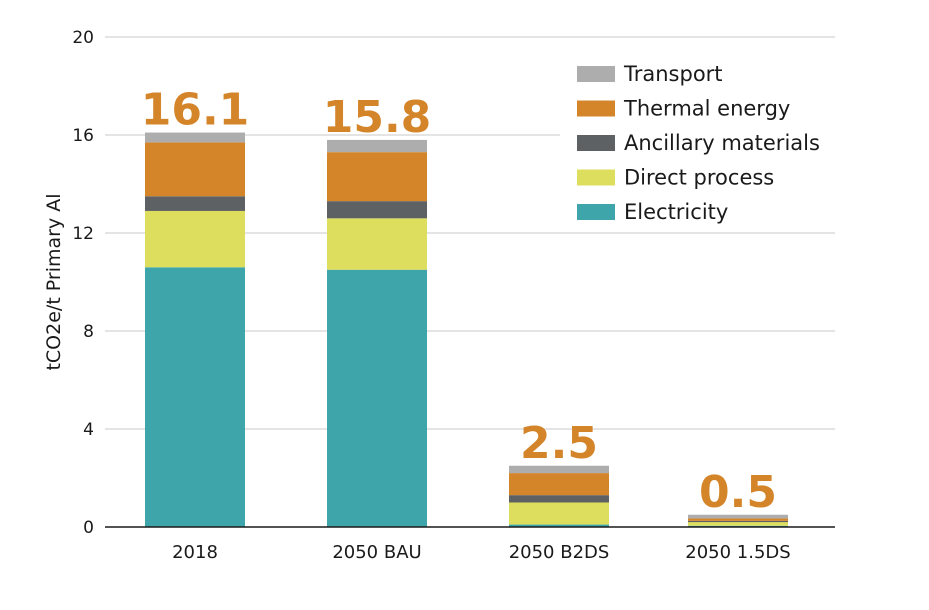 This screenshot has width=929, height=610. Describe the element at coordinates (376, 552) in the screenshot. I see `x-category-label: 2050 BAU` at that location.